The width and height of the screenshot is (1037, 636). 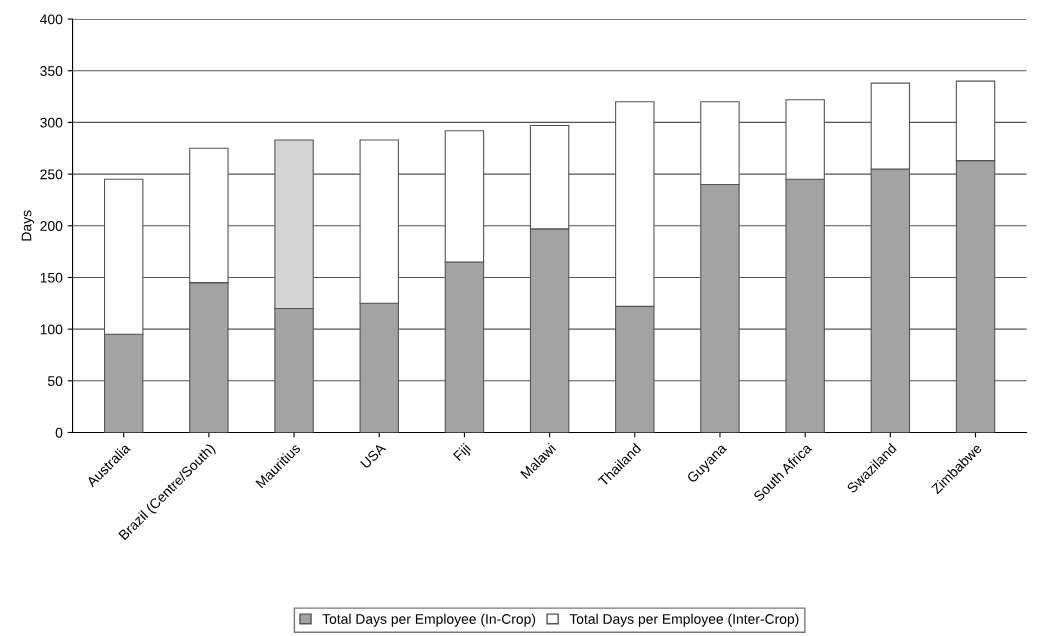 I want to click on y-axis-title: Days, so click(x=28, y=225).